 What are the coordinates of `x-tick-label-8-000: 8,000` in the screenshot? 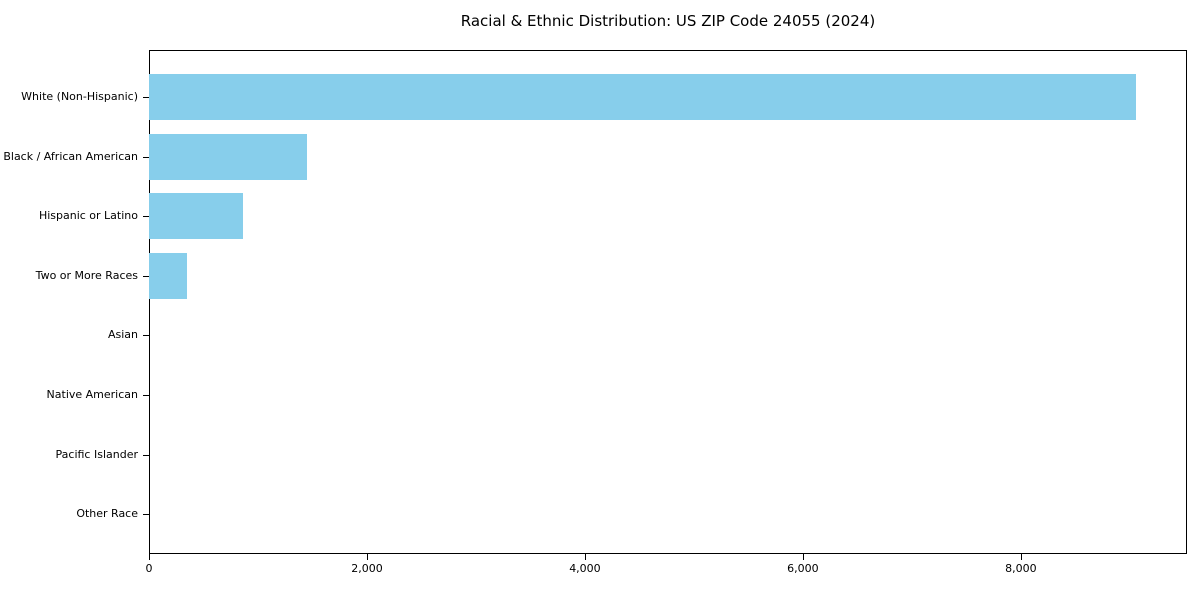 It's located at (1021, 568).